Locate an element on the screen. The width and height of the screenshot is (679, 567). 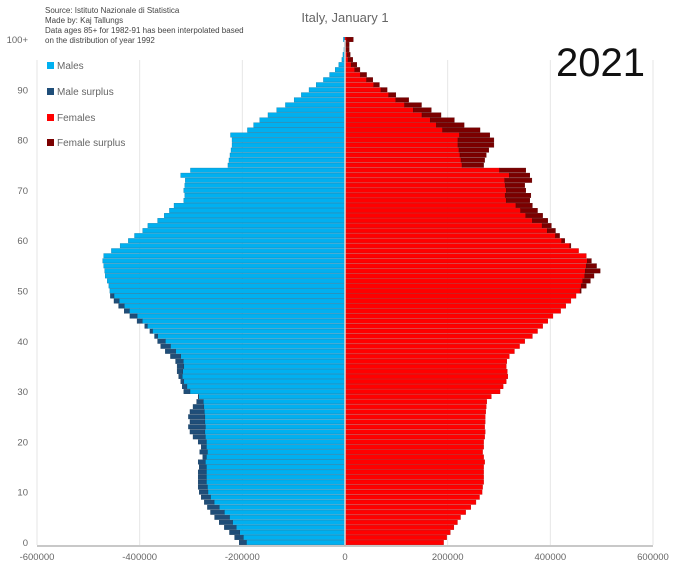
legend-swatch-females is located at coordinates (50, 117).